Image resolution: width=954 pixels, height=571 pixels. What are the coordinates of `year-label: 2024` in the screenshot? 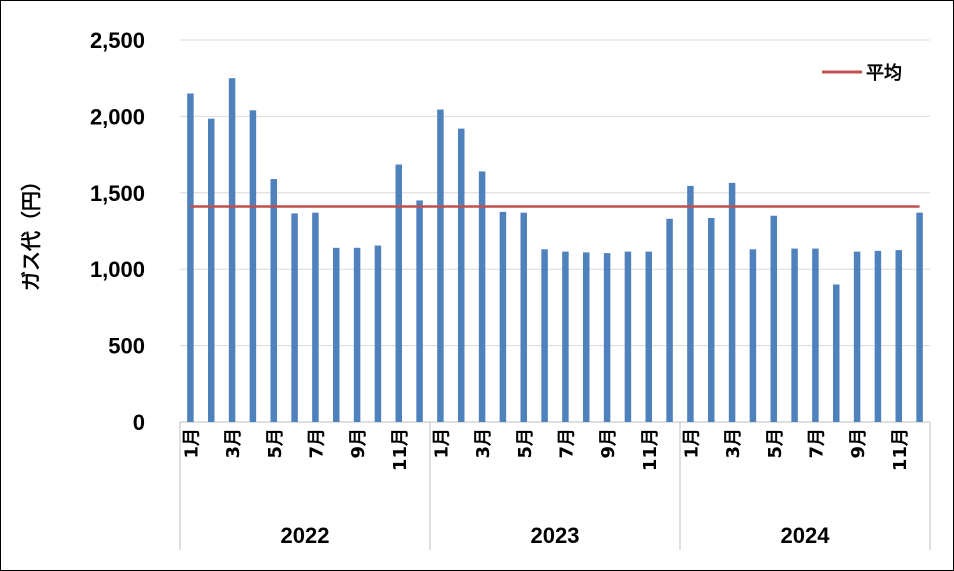 It's located at (806, 535).